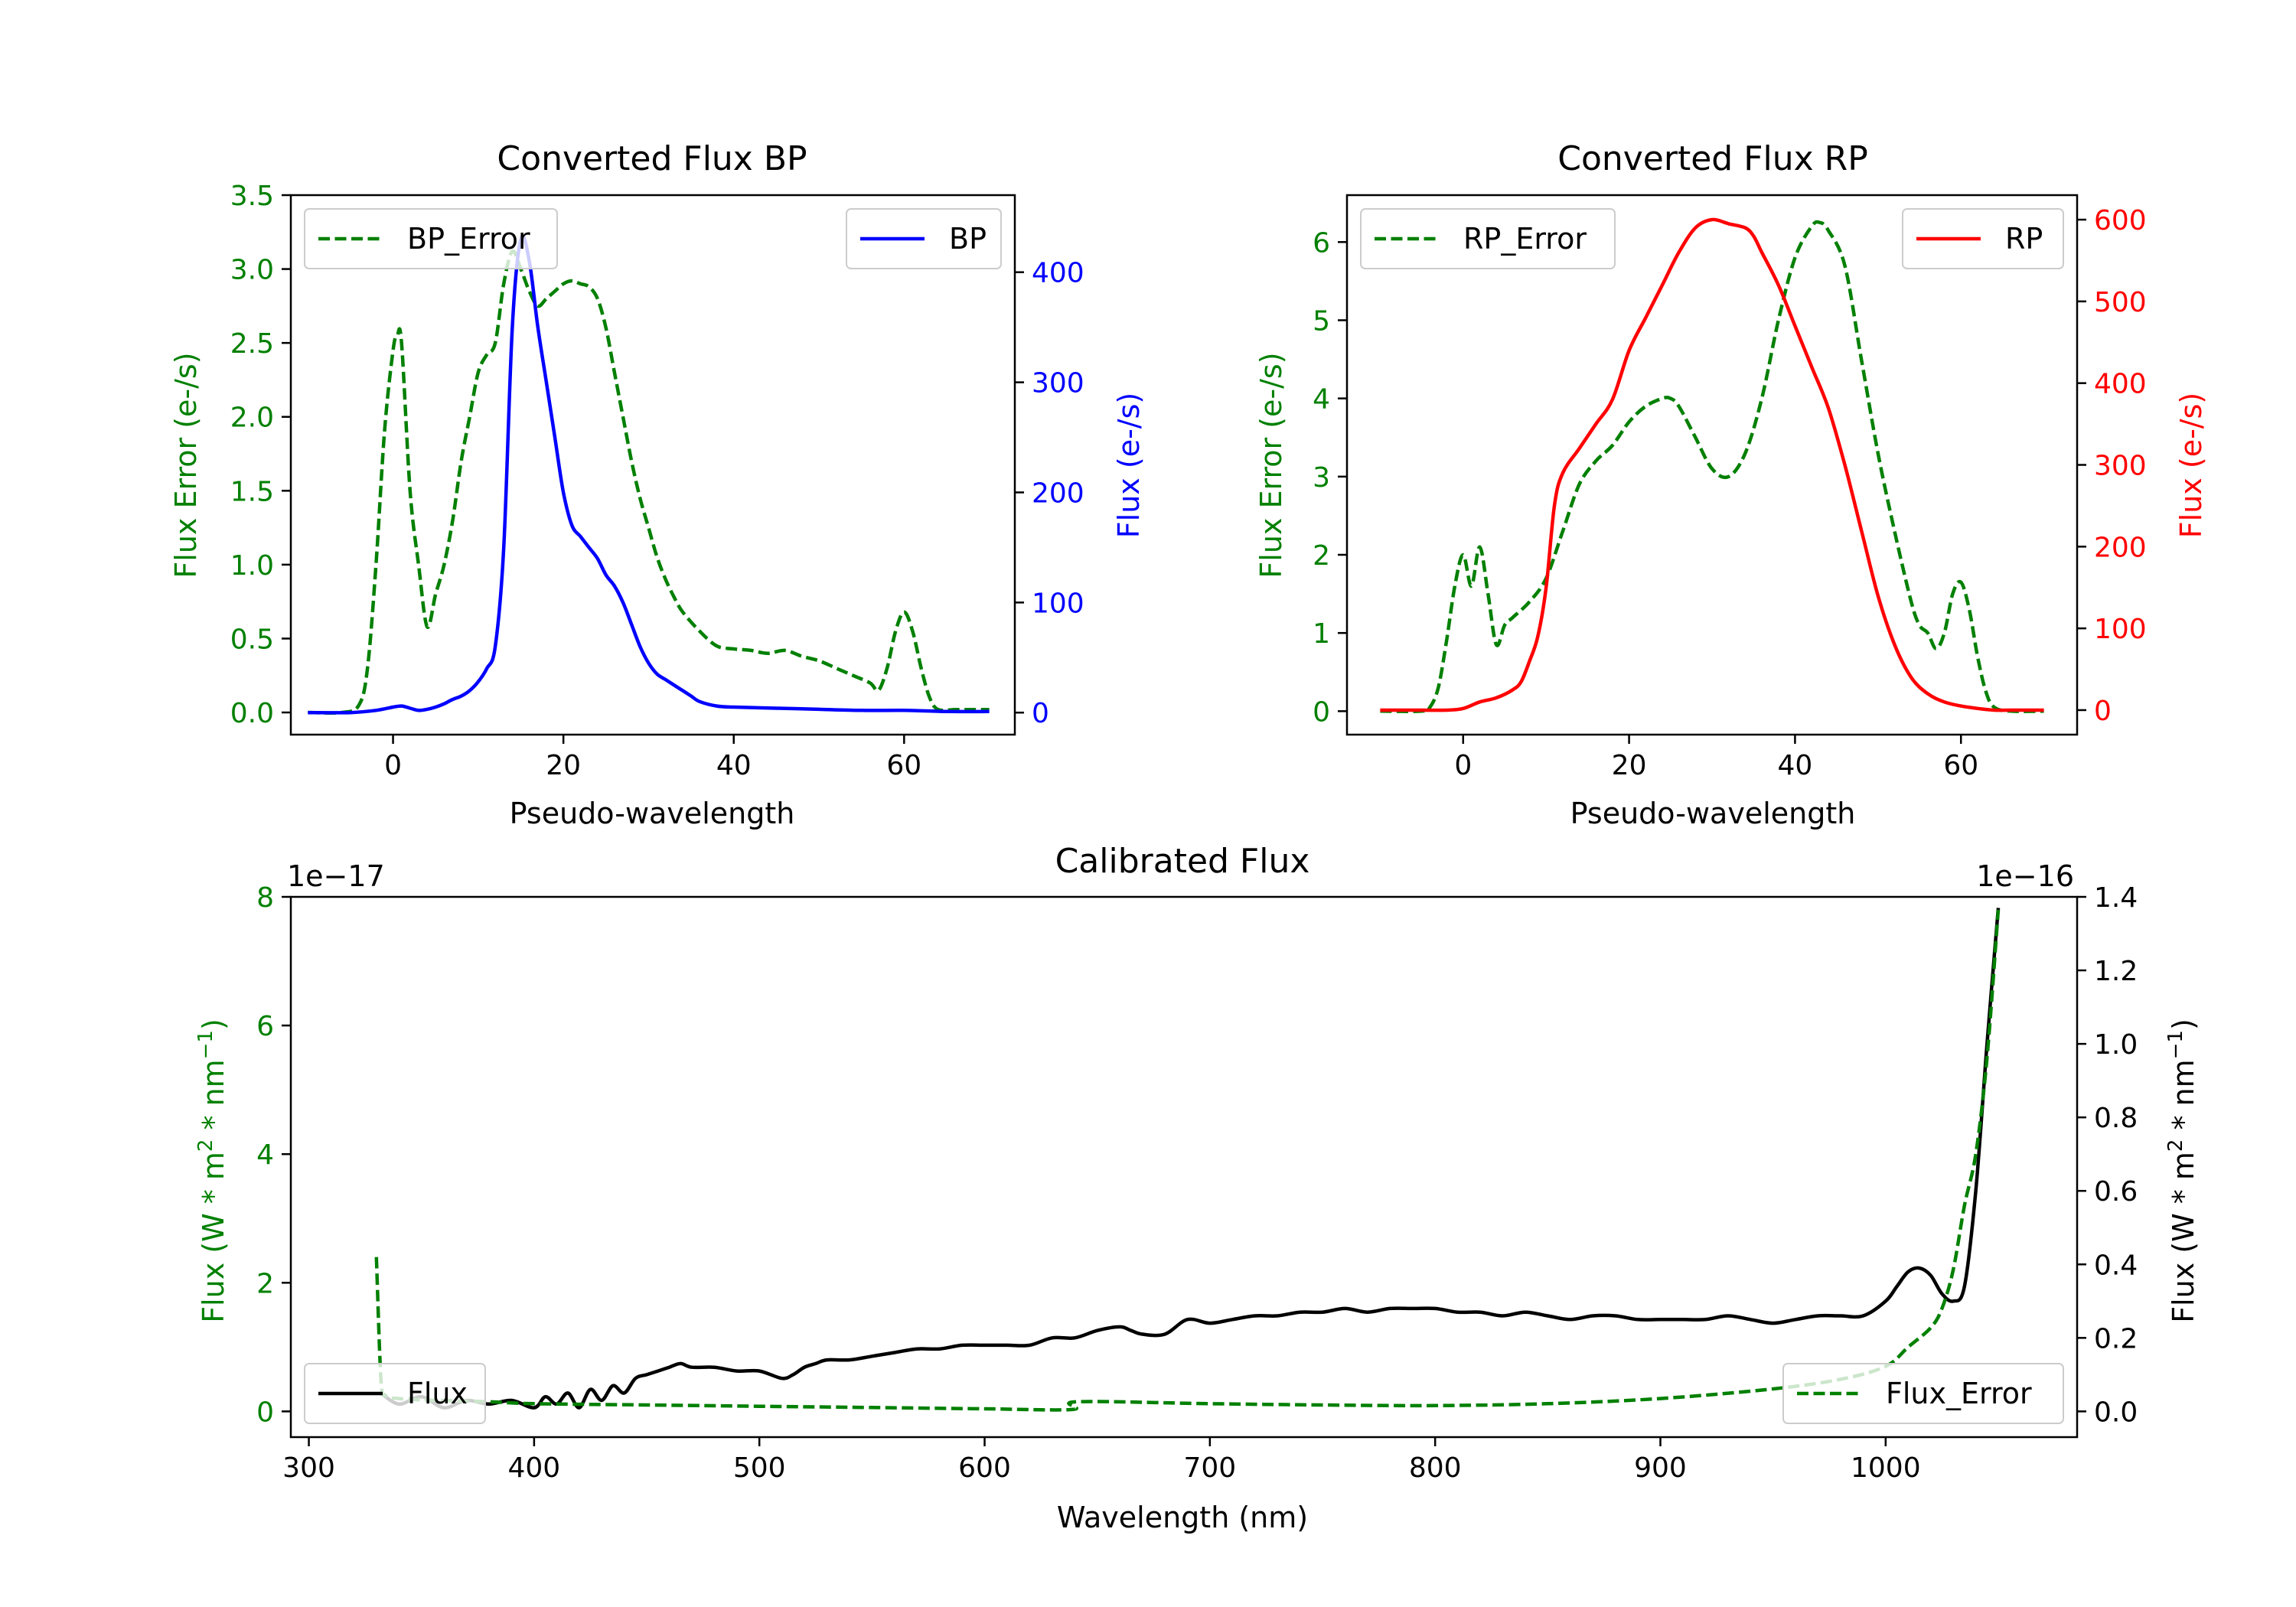 The image size is (2296, 1607). I want to click on calibrated-right-tick-label: 0.2, so click(2116, 1338).